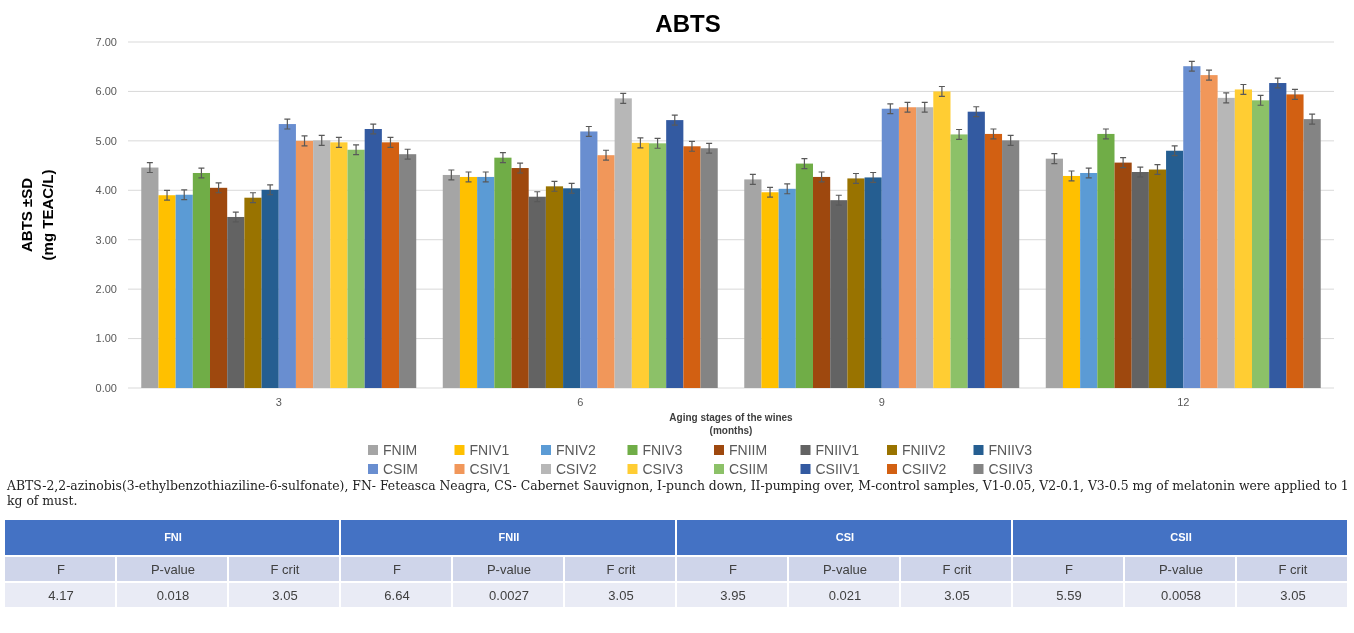 The height and width of the screenshot is (633, 1354). What do you see at coordinates (838, 468) in the screenshot?
I see `legend-label: CSIIV1` at bounding box center [838, 468].